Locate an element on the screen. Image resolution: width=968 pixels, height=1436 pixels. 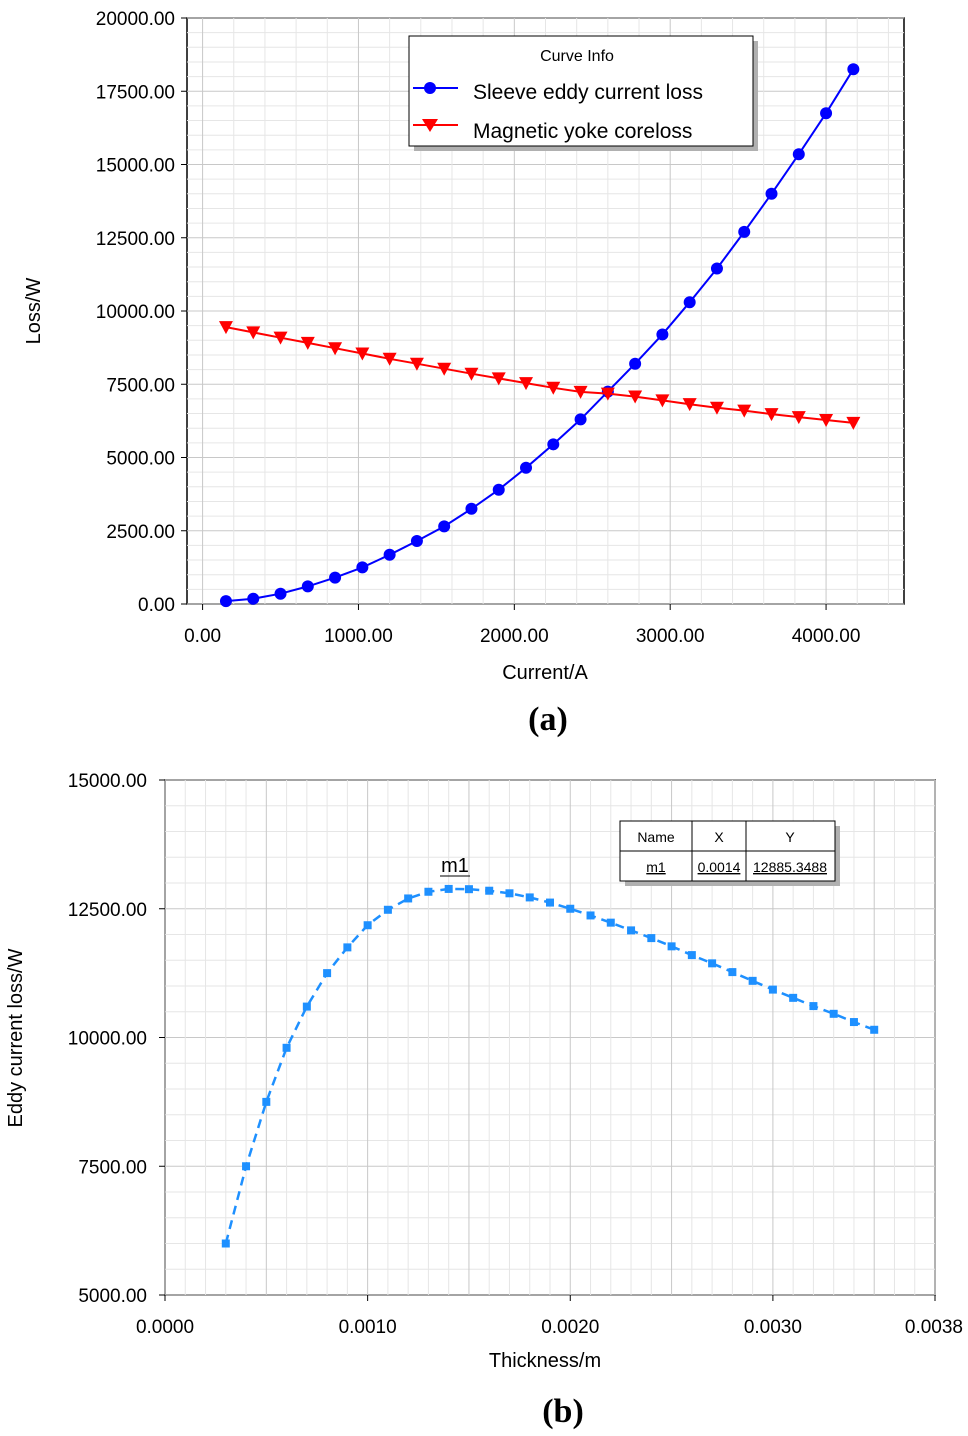
y-tick-label: 20000.00 is located at coordinates (135, 19).